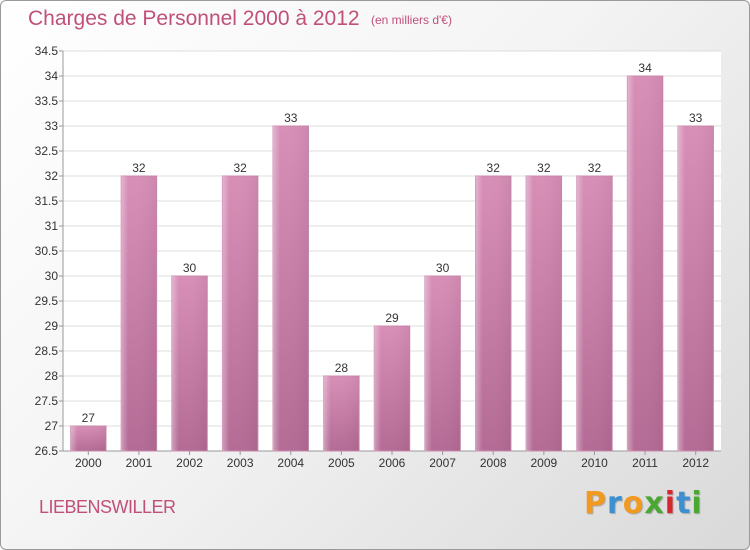  Describe the element at coordinates (47, 201) in the screenshot. I see `y-tick-label: 31.5` at that location.